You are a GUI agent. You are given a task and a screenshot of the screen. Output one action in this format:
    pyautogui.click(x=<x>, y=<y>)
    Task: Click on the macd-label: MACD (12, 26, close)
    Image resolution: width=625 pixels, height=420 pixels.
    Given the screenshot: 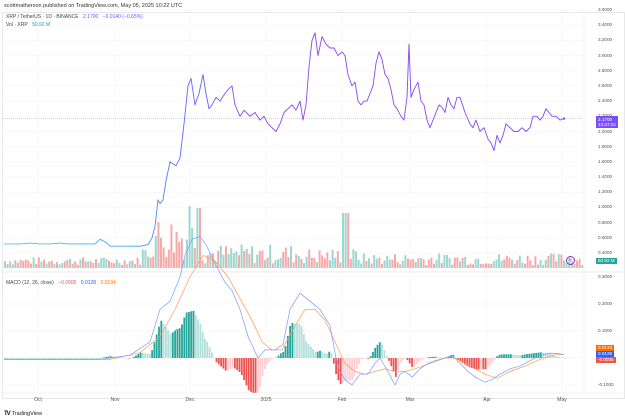 What is the action you would take?
    pyautogui.click(x=30, y=283)
    